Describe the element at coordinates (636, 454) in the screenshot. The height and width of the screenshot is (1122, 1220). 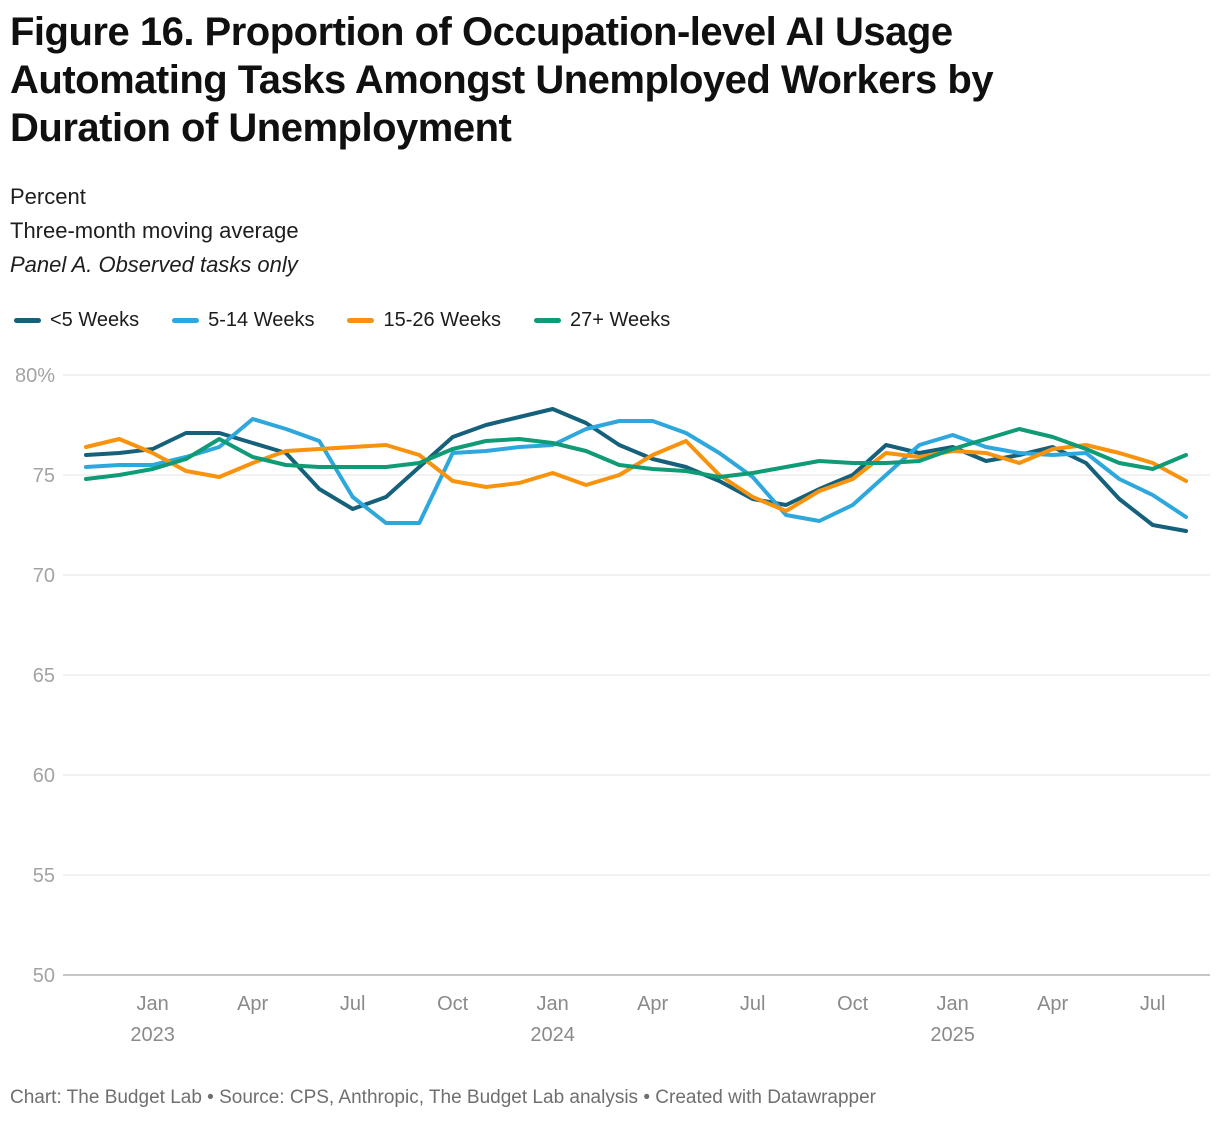
I see `series-line-27-weeks` at that location.